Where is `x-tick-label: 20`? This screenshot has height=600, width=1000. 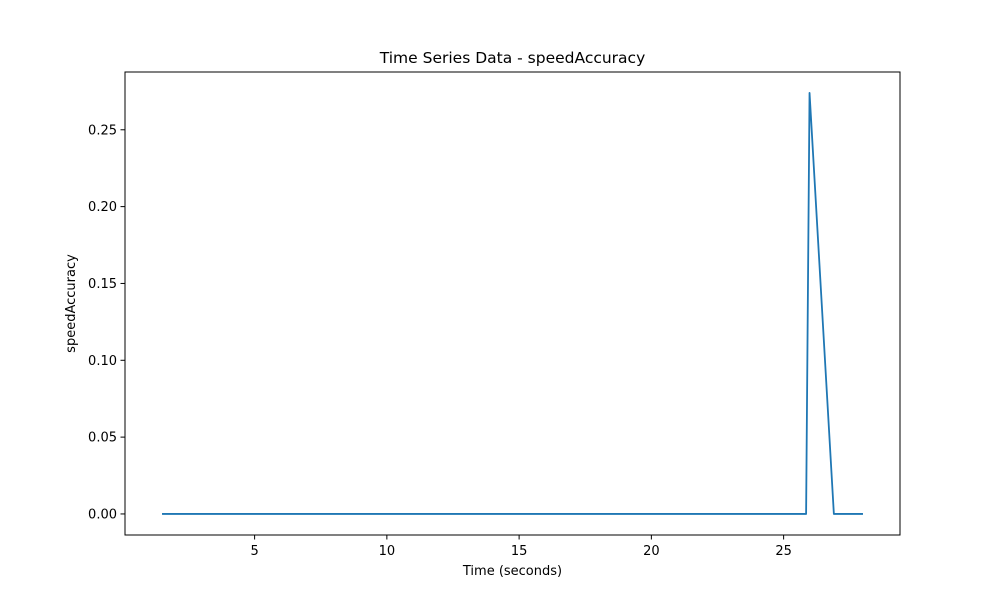 x-tick-label: 20 is located at coordinates (651, 551).